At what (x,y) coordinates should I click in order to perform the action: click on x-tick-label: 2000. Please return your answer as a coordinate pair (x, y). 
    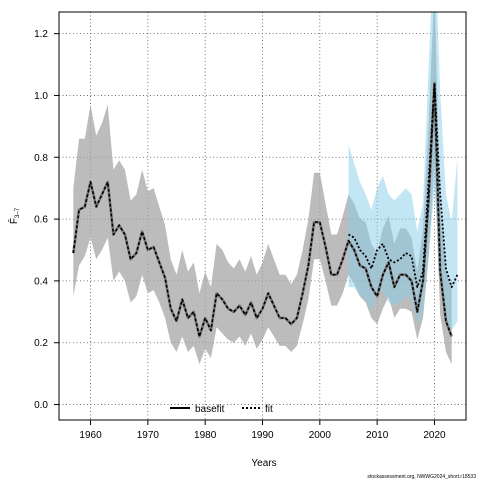
    Looking at the image, I should click on (320, 435).